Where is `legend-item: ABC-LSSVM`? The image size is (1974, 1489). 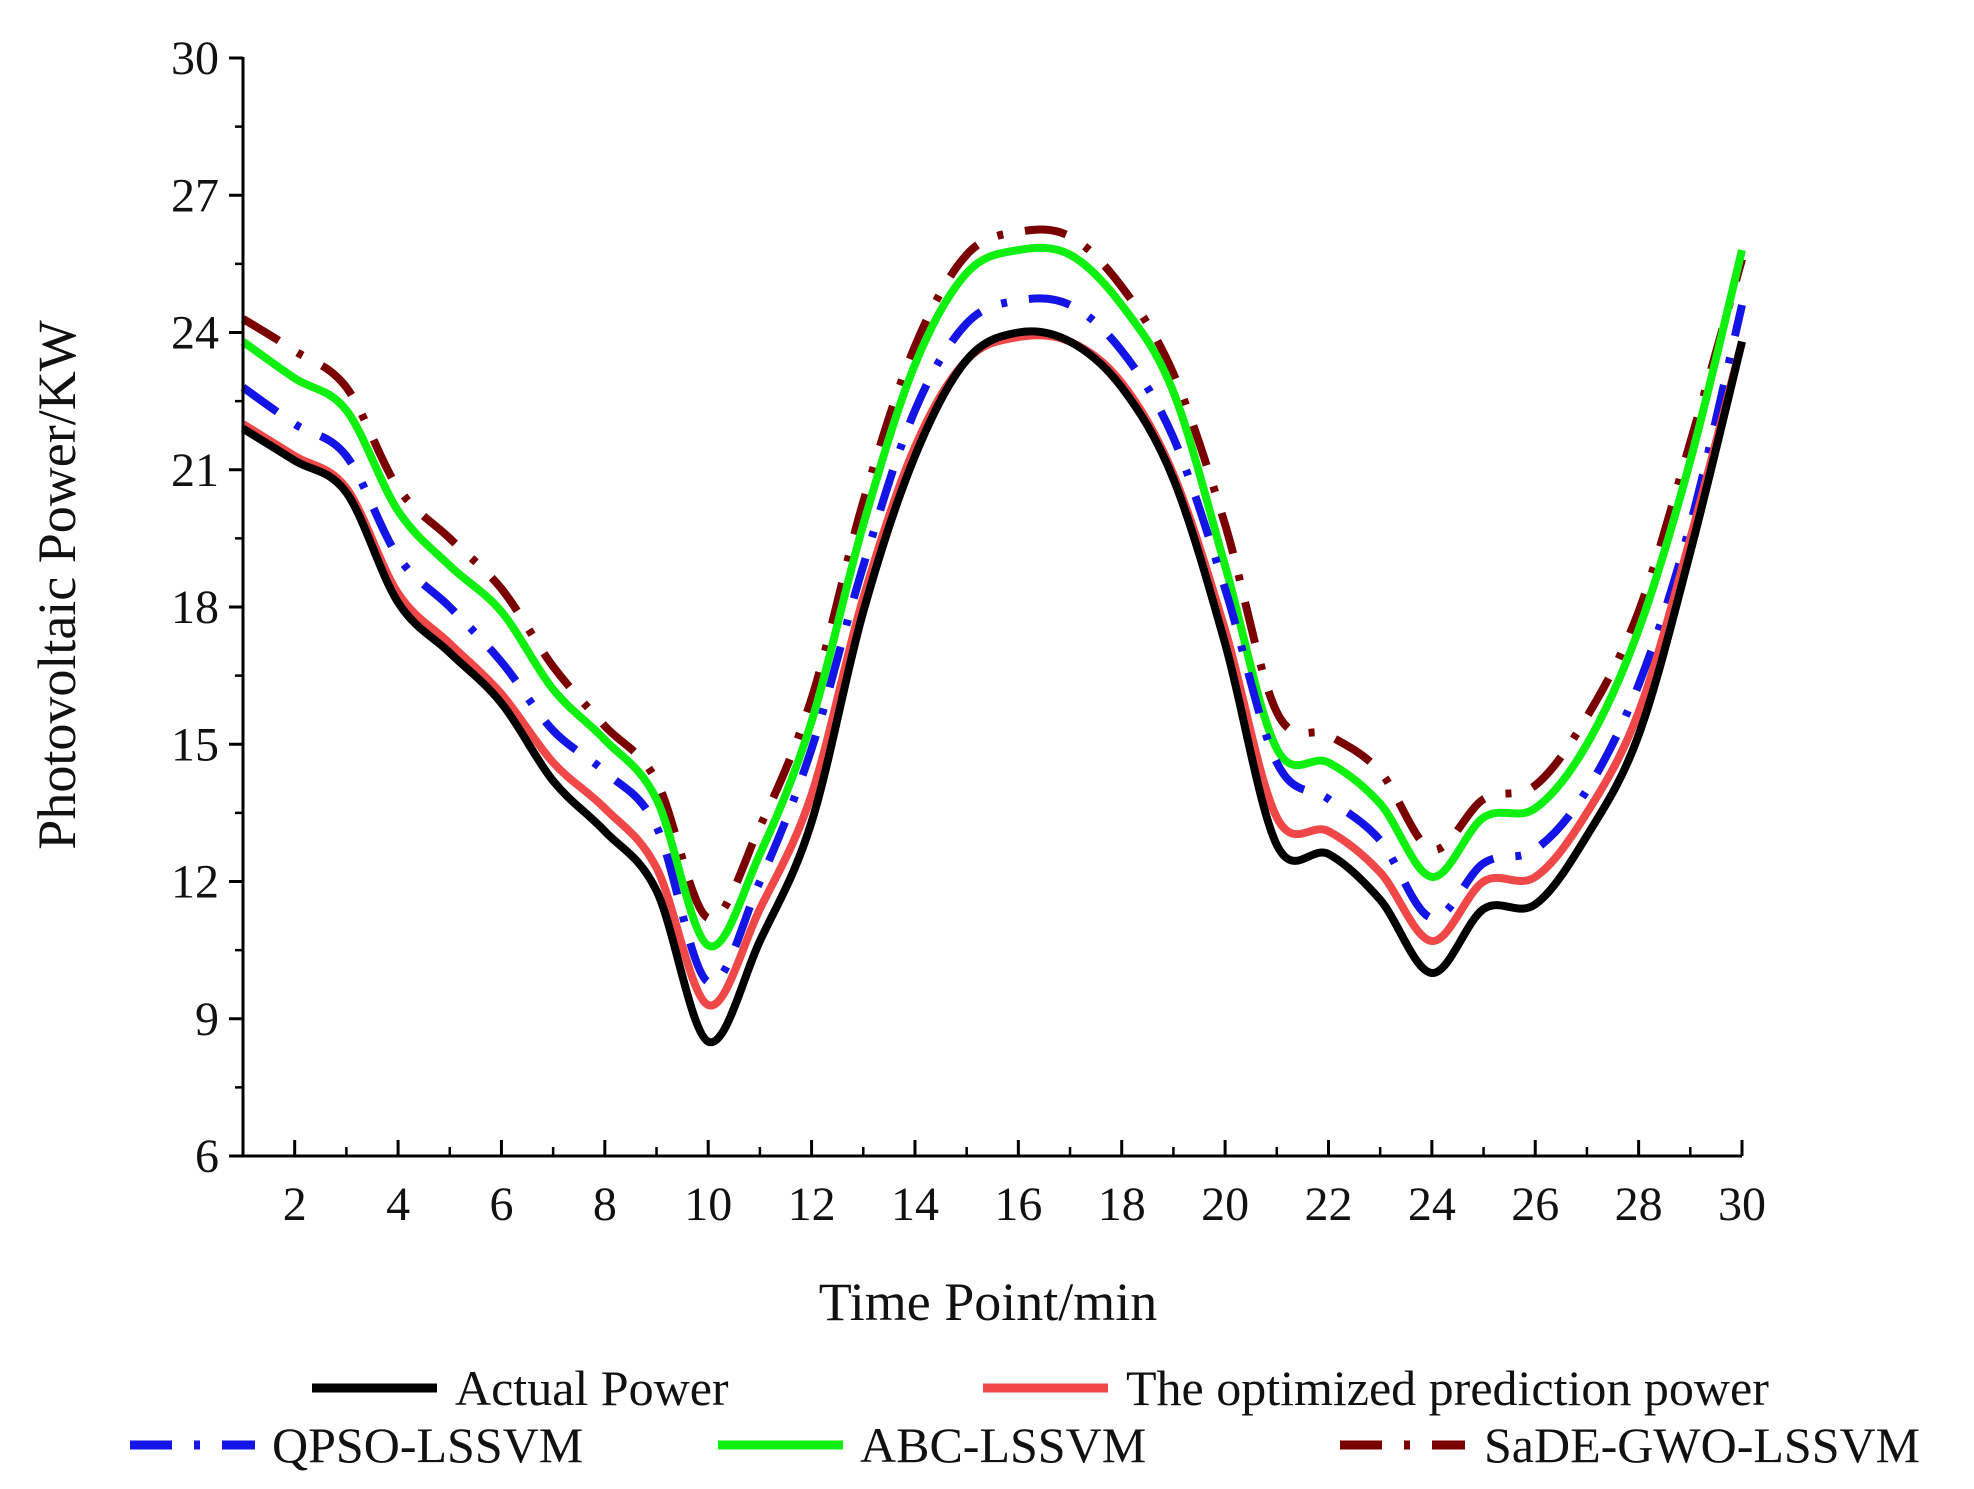
legend-item: ABC-LSSVM is located at coordinates (932, 1445).